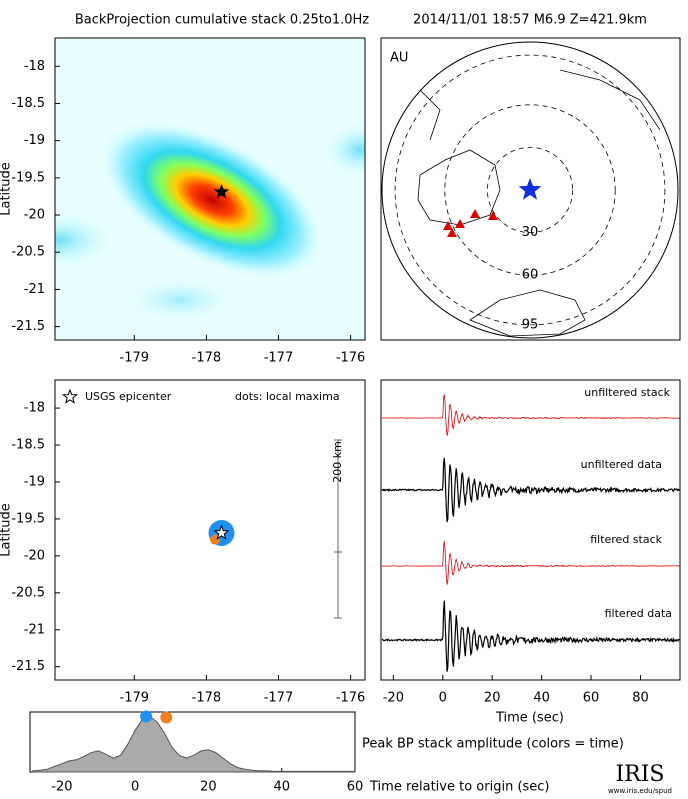  Describe the element at coordinates (493, 744) in the screenshot. I see `y-axis-label: Peak BP stack amplitude (colors = time)` at that location.